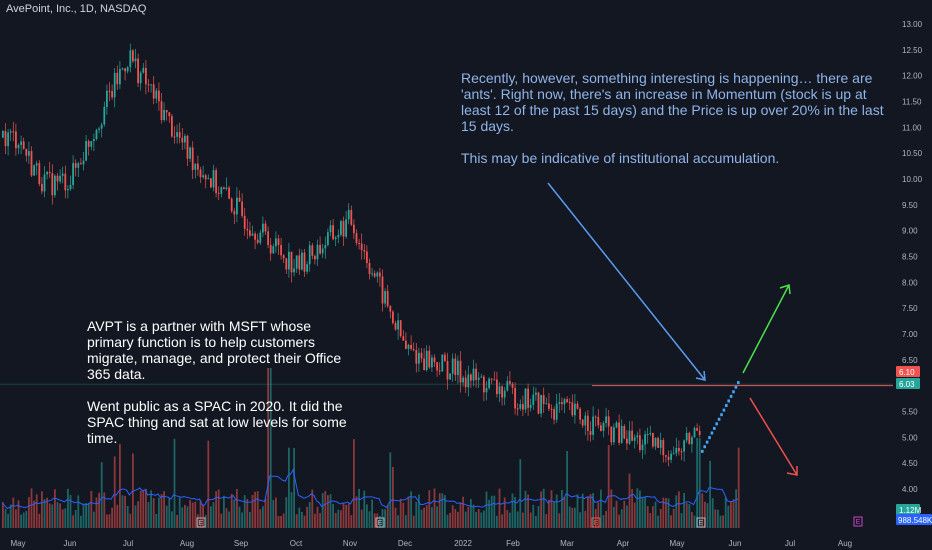  I want to click on time-tick-label: Aug, so click(187, 543).